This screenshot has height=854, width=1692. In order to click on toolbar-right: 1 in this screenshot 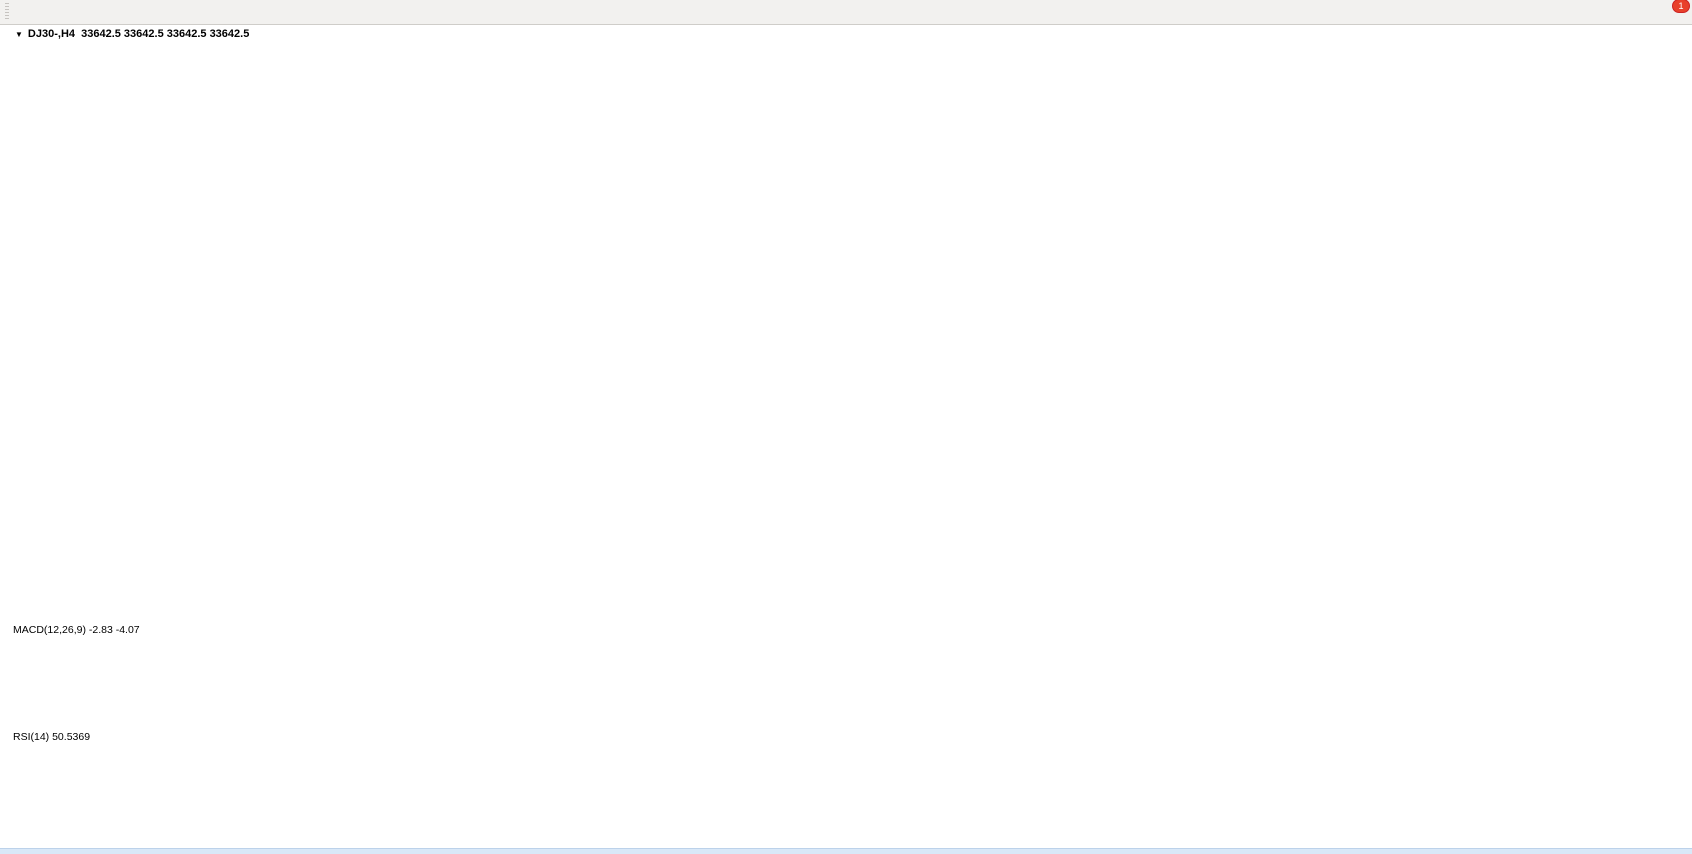, I will do `click(1656, 12)`.